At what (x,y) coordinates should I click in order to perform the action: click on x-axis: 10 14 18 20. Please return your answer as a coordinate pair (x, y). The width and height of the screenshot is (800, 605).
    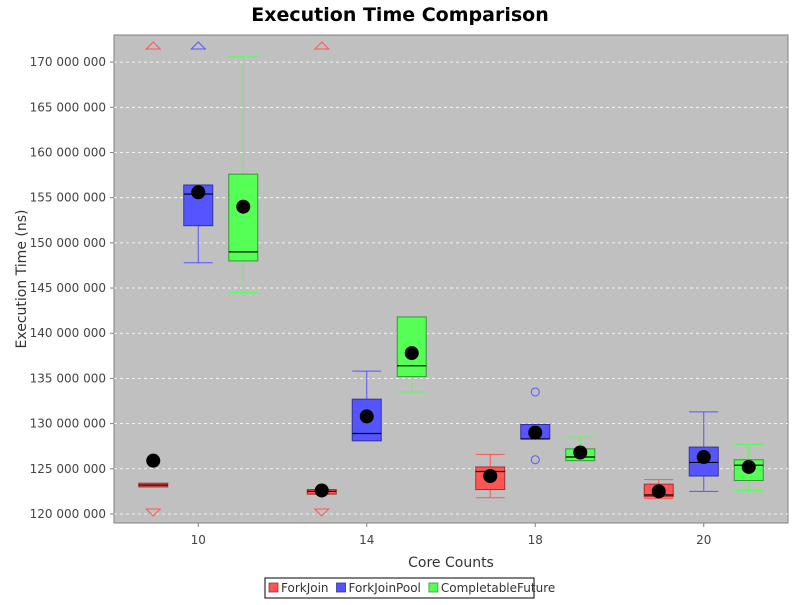
    Looking at the image, I should click on (451, 535).